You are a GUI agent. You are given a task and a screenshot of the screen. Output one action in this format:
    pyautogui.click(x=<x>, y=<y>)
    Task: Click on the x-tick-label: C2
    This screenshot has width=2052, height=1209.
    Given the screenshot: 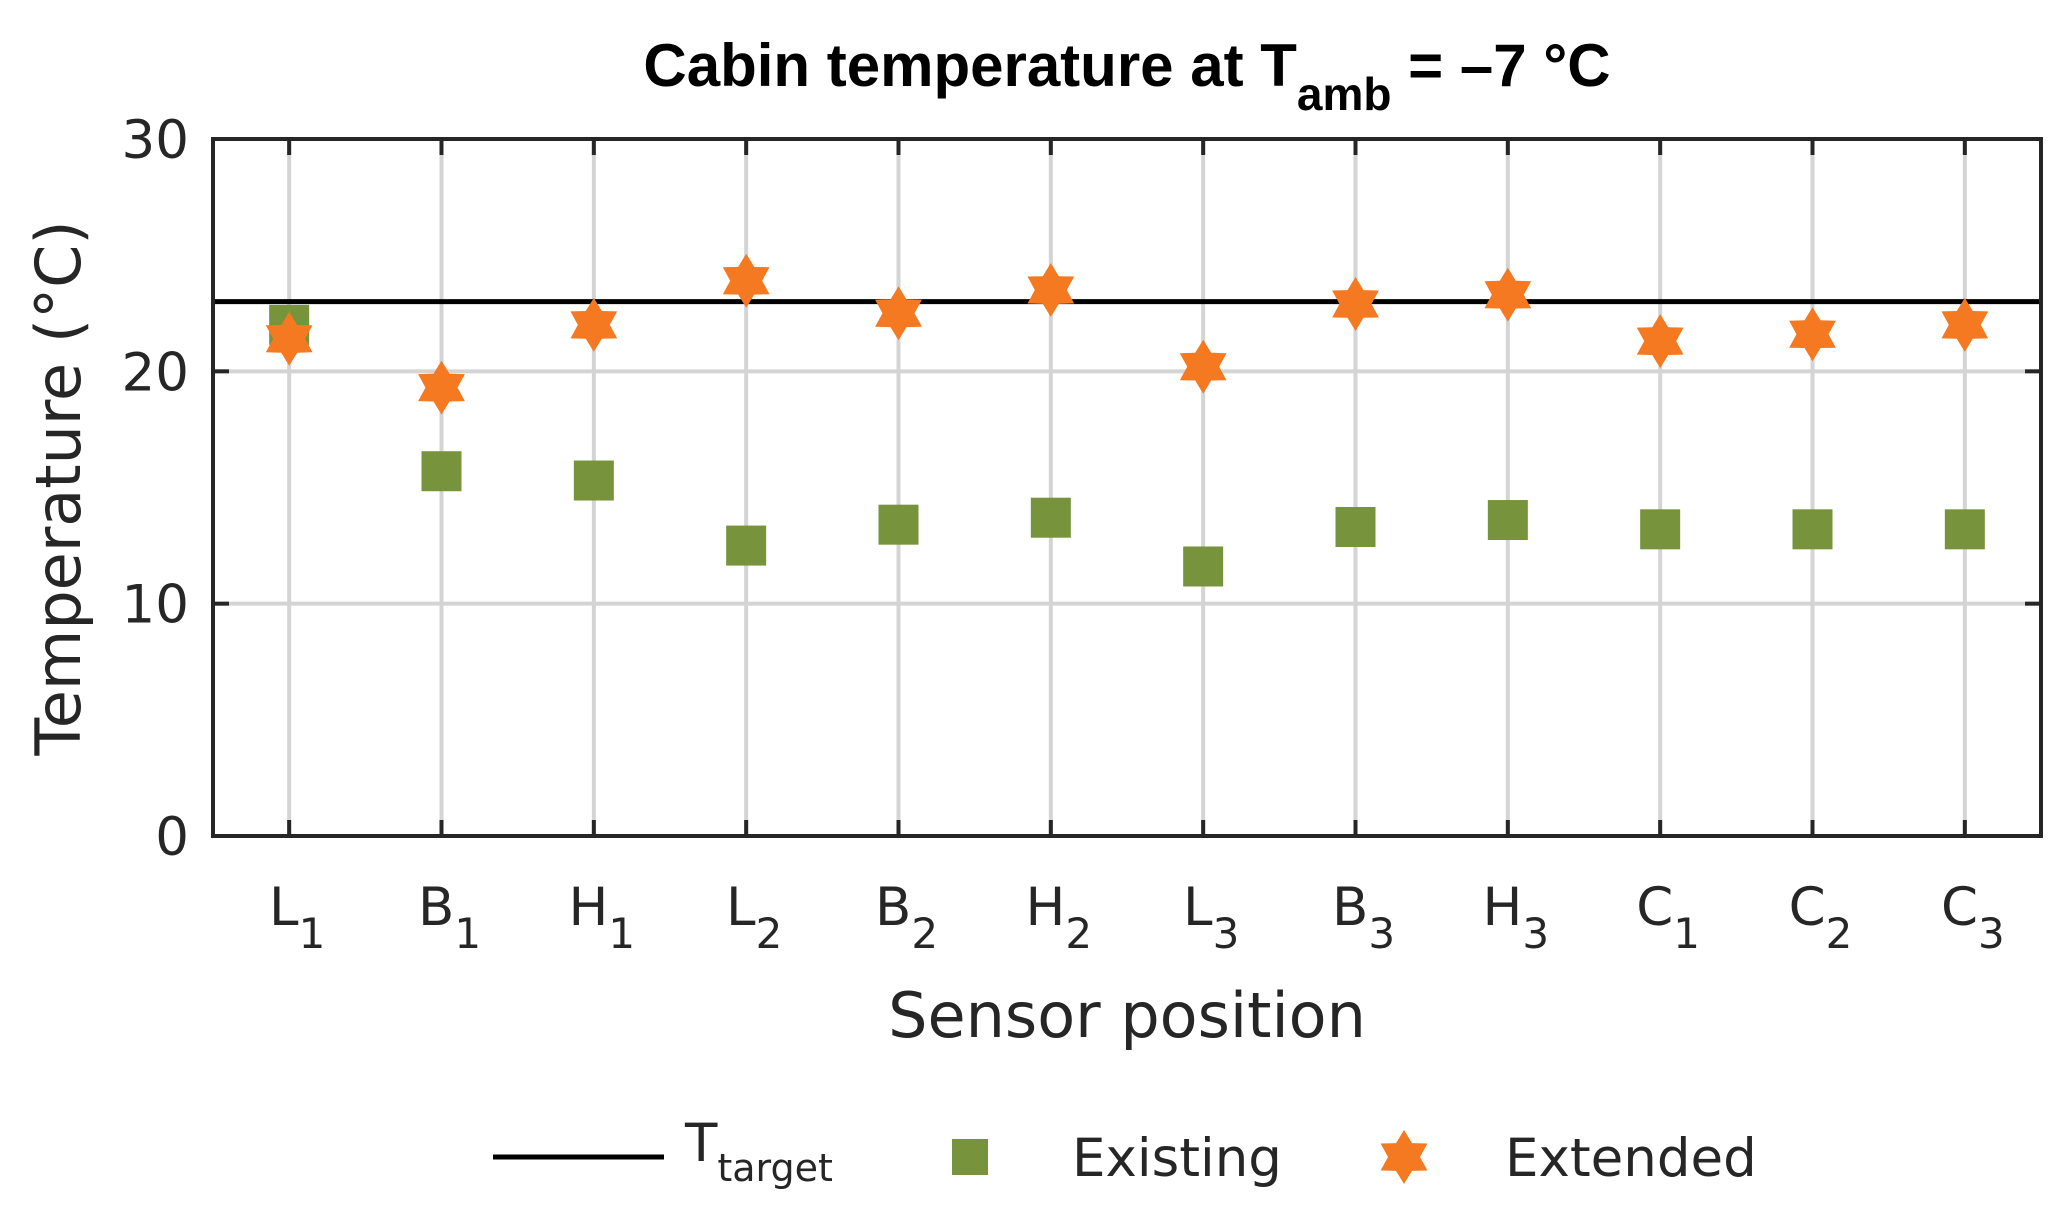 What is the action you would take?
    pyautogui.click(x=1821, y=917)
    